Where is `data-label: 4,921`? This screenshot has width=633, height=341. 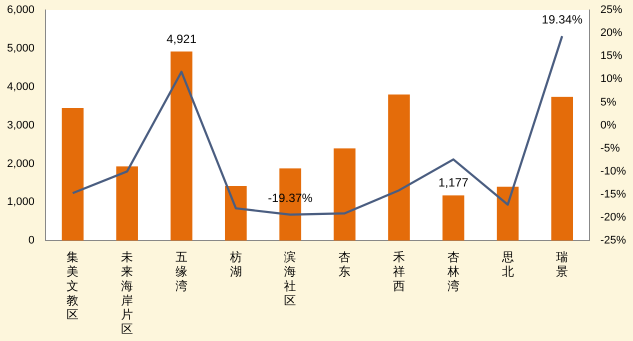 data-label: 4,921 is located at coordinates (181, 39).